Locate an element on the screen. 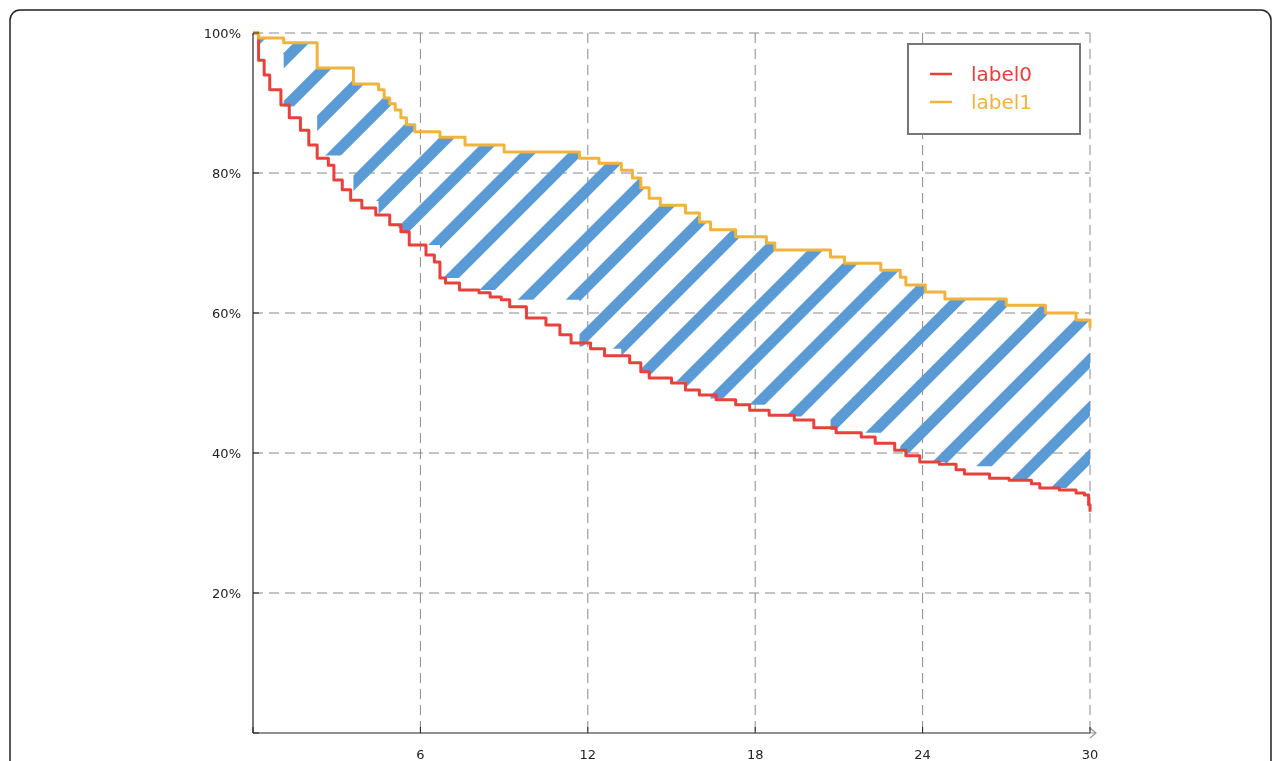  legend-label: label1 is located at coordinates (1002, 102).